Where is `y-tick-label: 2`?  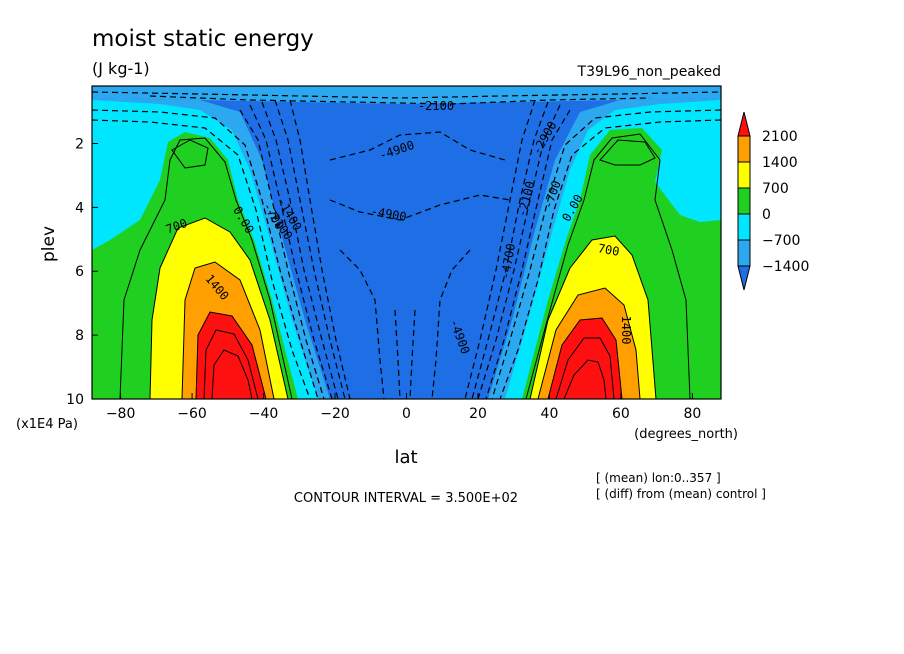
y-tick-label: 2 is located at coordinates (79, 144).